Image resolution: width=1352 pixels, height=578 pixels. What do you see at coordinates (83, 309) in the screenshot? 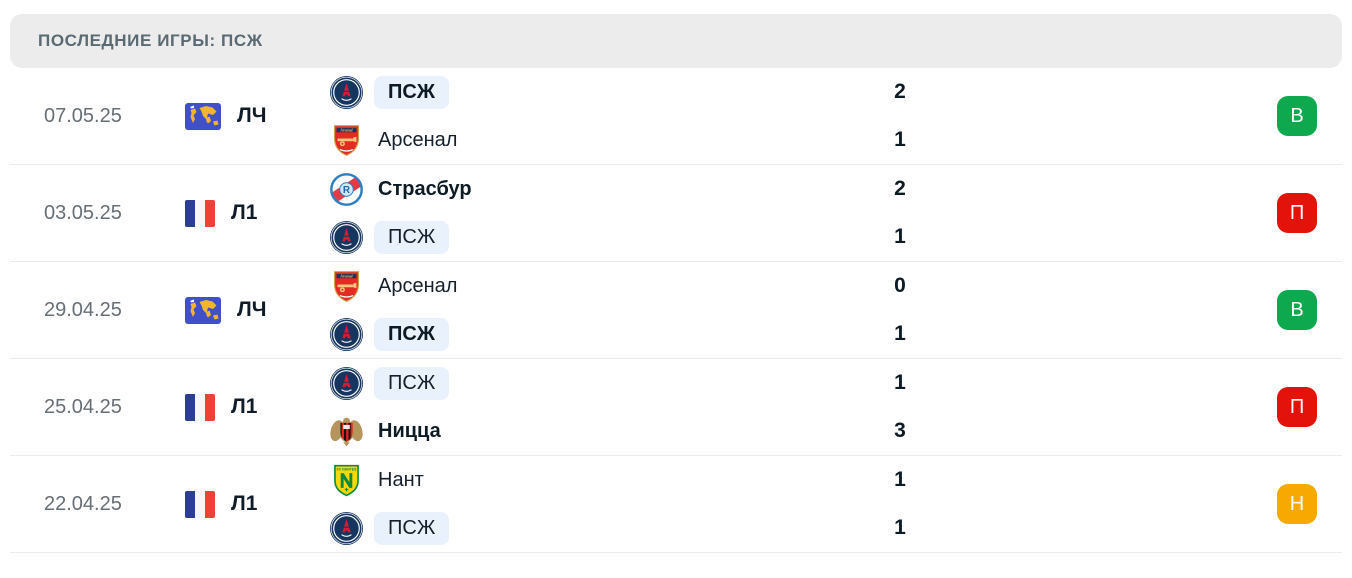
I see `match-date: 29.04.25` at bounding box center [83, 309].